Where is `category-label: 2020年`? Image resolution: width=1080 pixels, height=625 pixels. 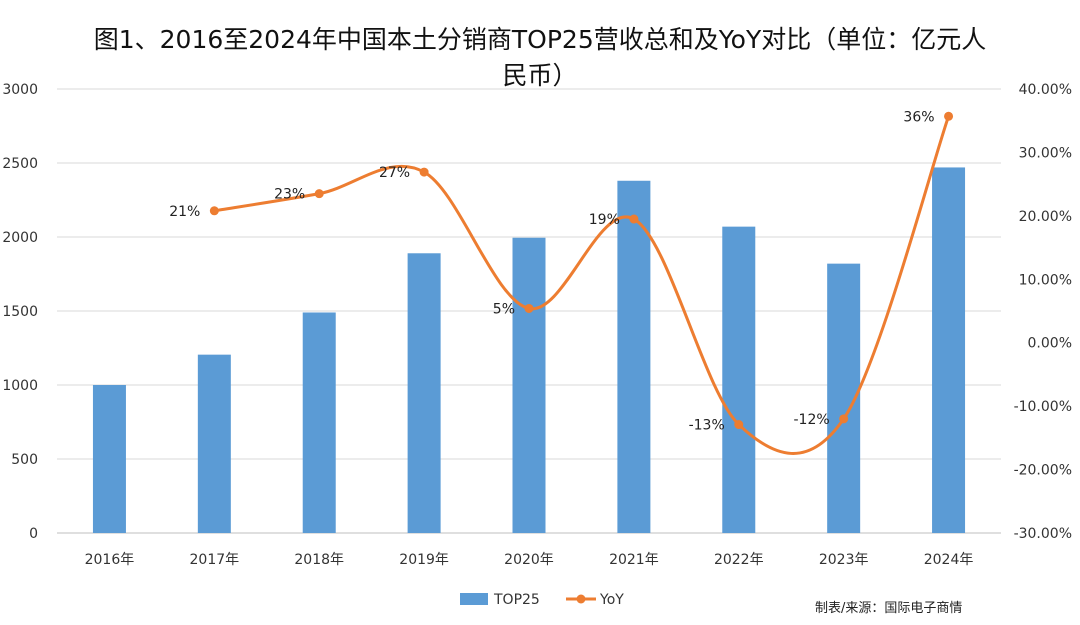
category-label: 2020年 is located at coordinates (529, 560).